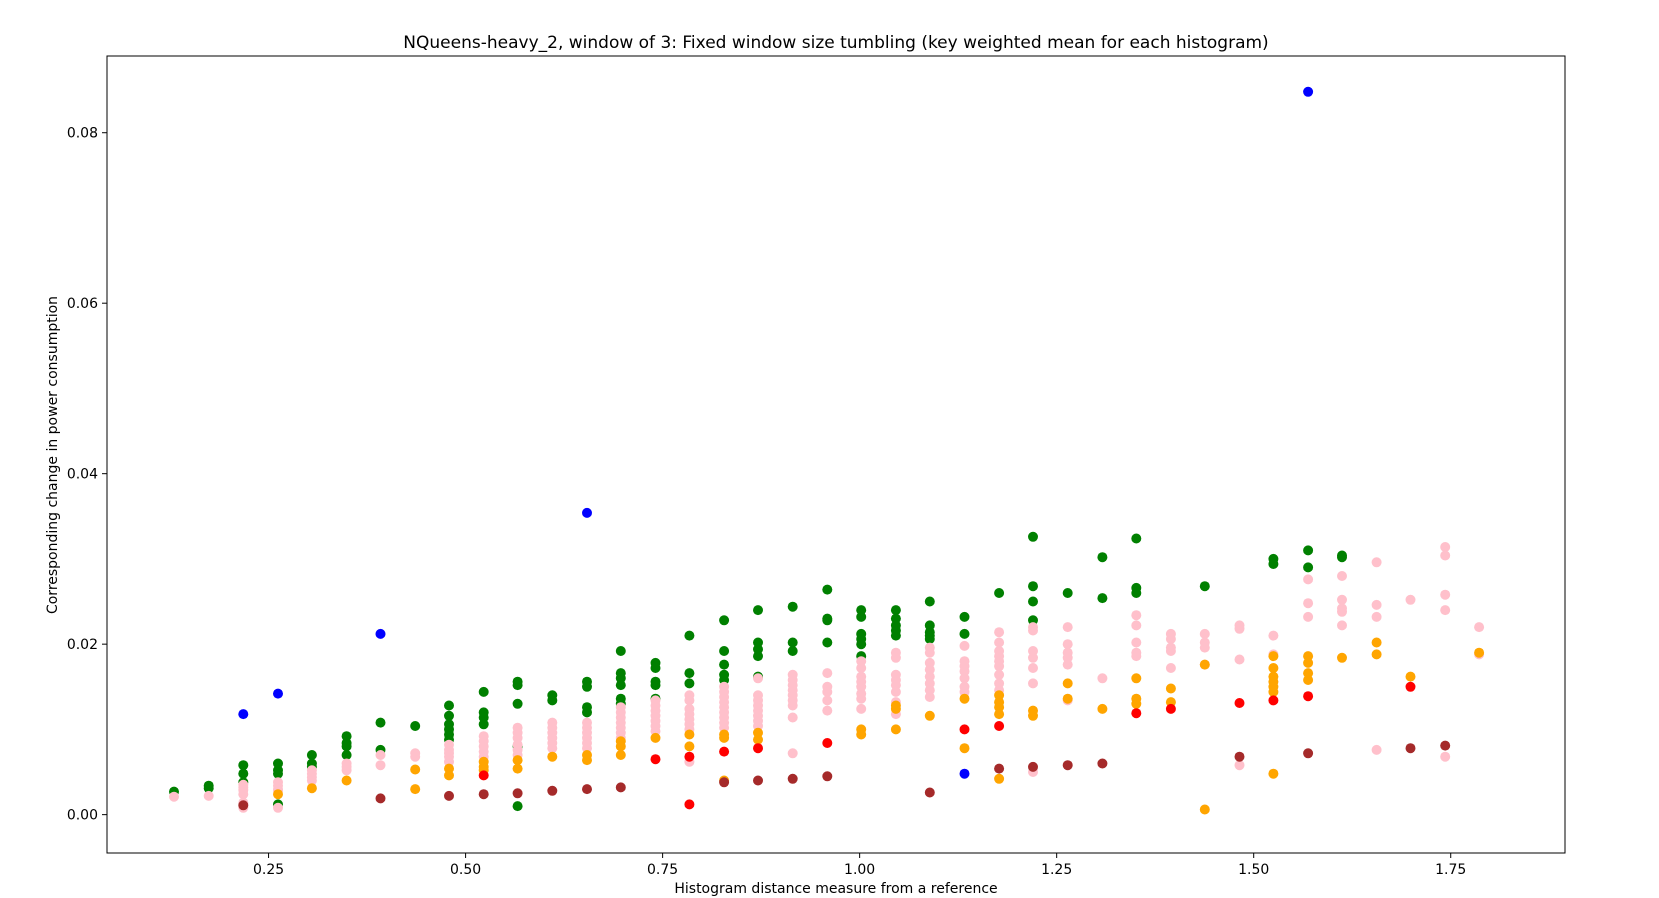  Describe the element at coordinates (82, 645) in the screenshot. I see `y-tick-label: 0.02` at that location.